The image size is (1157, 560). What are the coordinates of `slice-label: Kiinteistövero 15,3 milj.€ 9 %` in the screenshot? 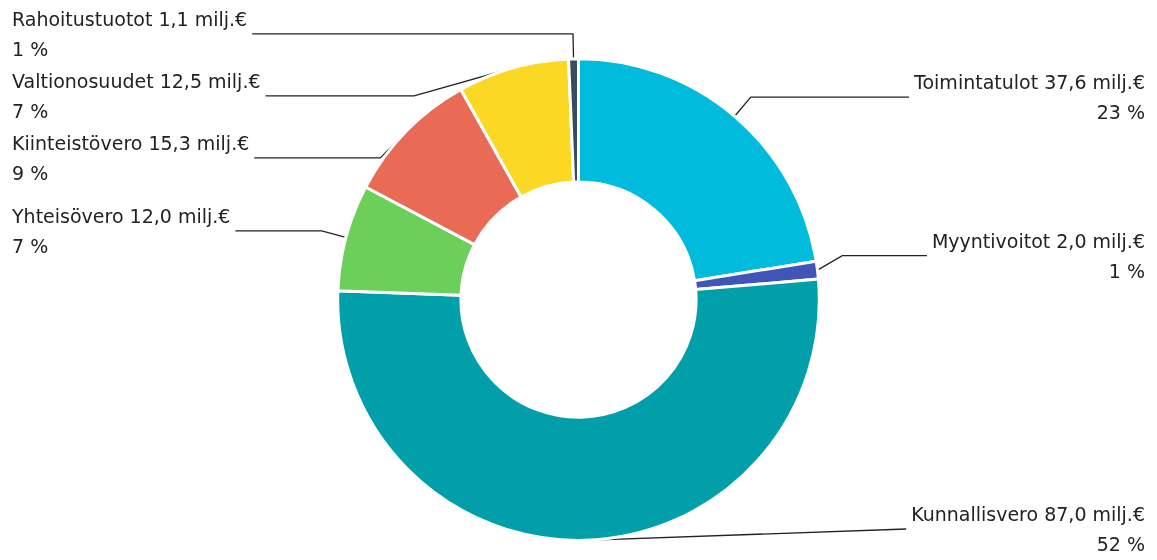 It's located at (131, 157).